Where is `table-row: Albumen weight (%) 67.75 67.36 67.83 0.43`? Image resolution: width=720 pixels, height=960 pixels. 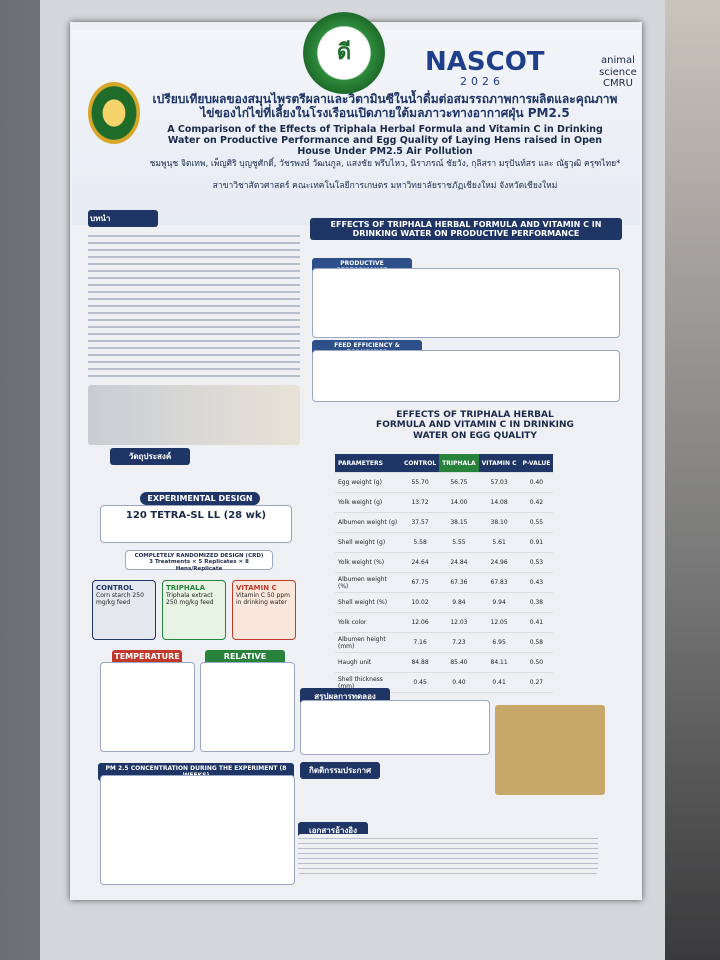 table-row: Albumen weight (%) 67.75 67.36 67.83 0.43 is located at coordinates (444, 582).